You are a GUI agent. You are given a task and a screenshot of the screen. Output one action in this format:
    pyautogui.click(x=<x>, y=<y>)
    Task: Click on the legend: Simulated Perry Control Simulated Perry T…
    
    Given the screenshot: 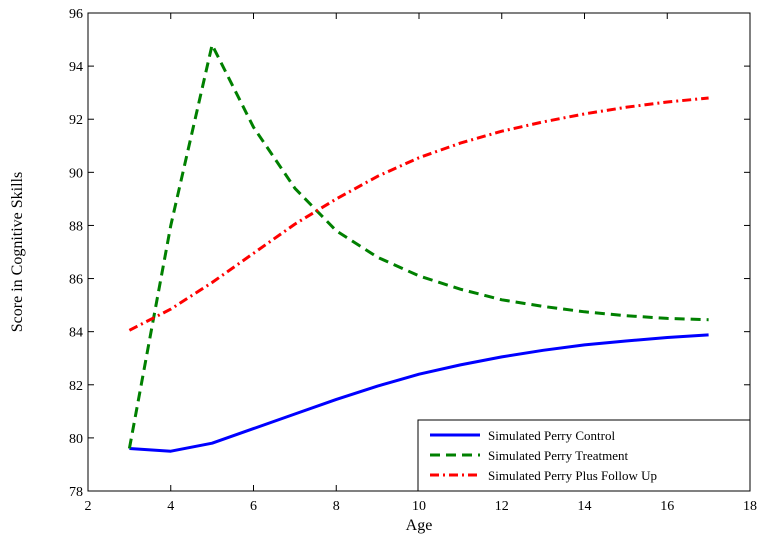 What is the action you would take?
    pyautogui.click(x=584, y=455)
    